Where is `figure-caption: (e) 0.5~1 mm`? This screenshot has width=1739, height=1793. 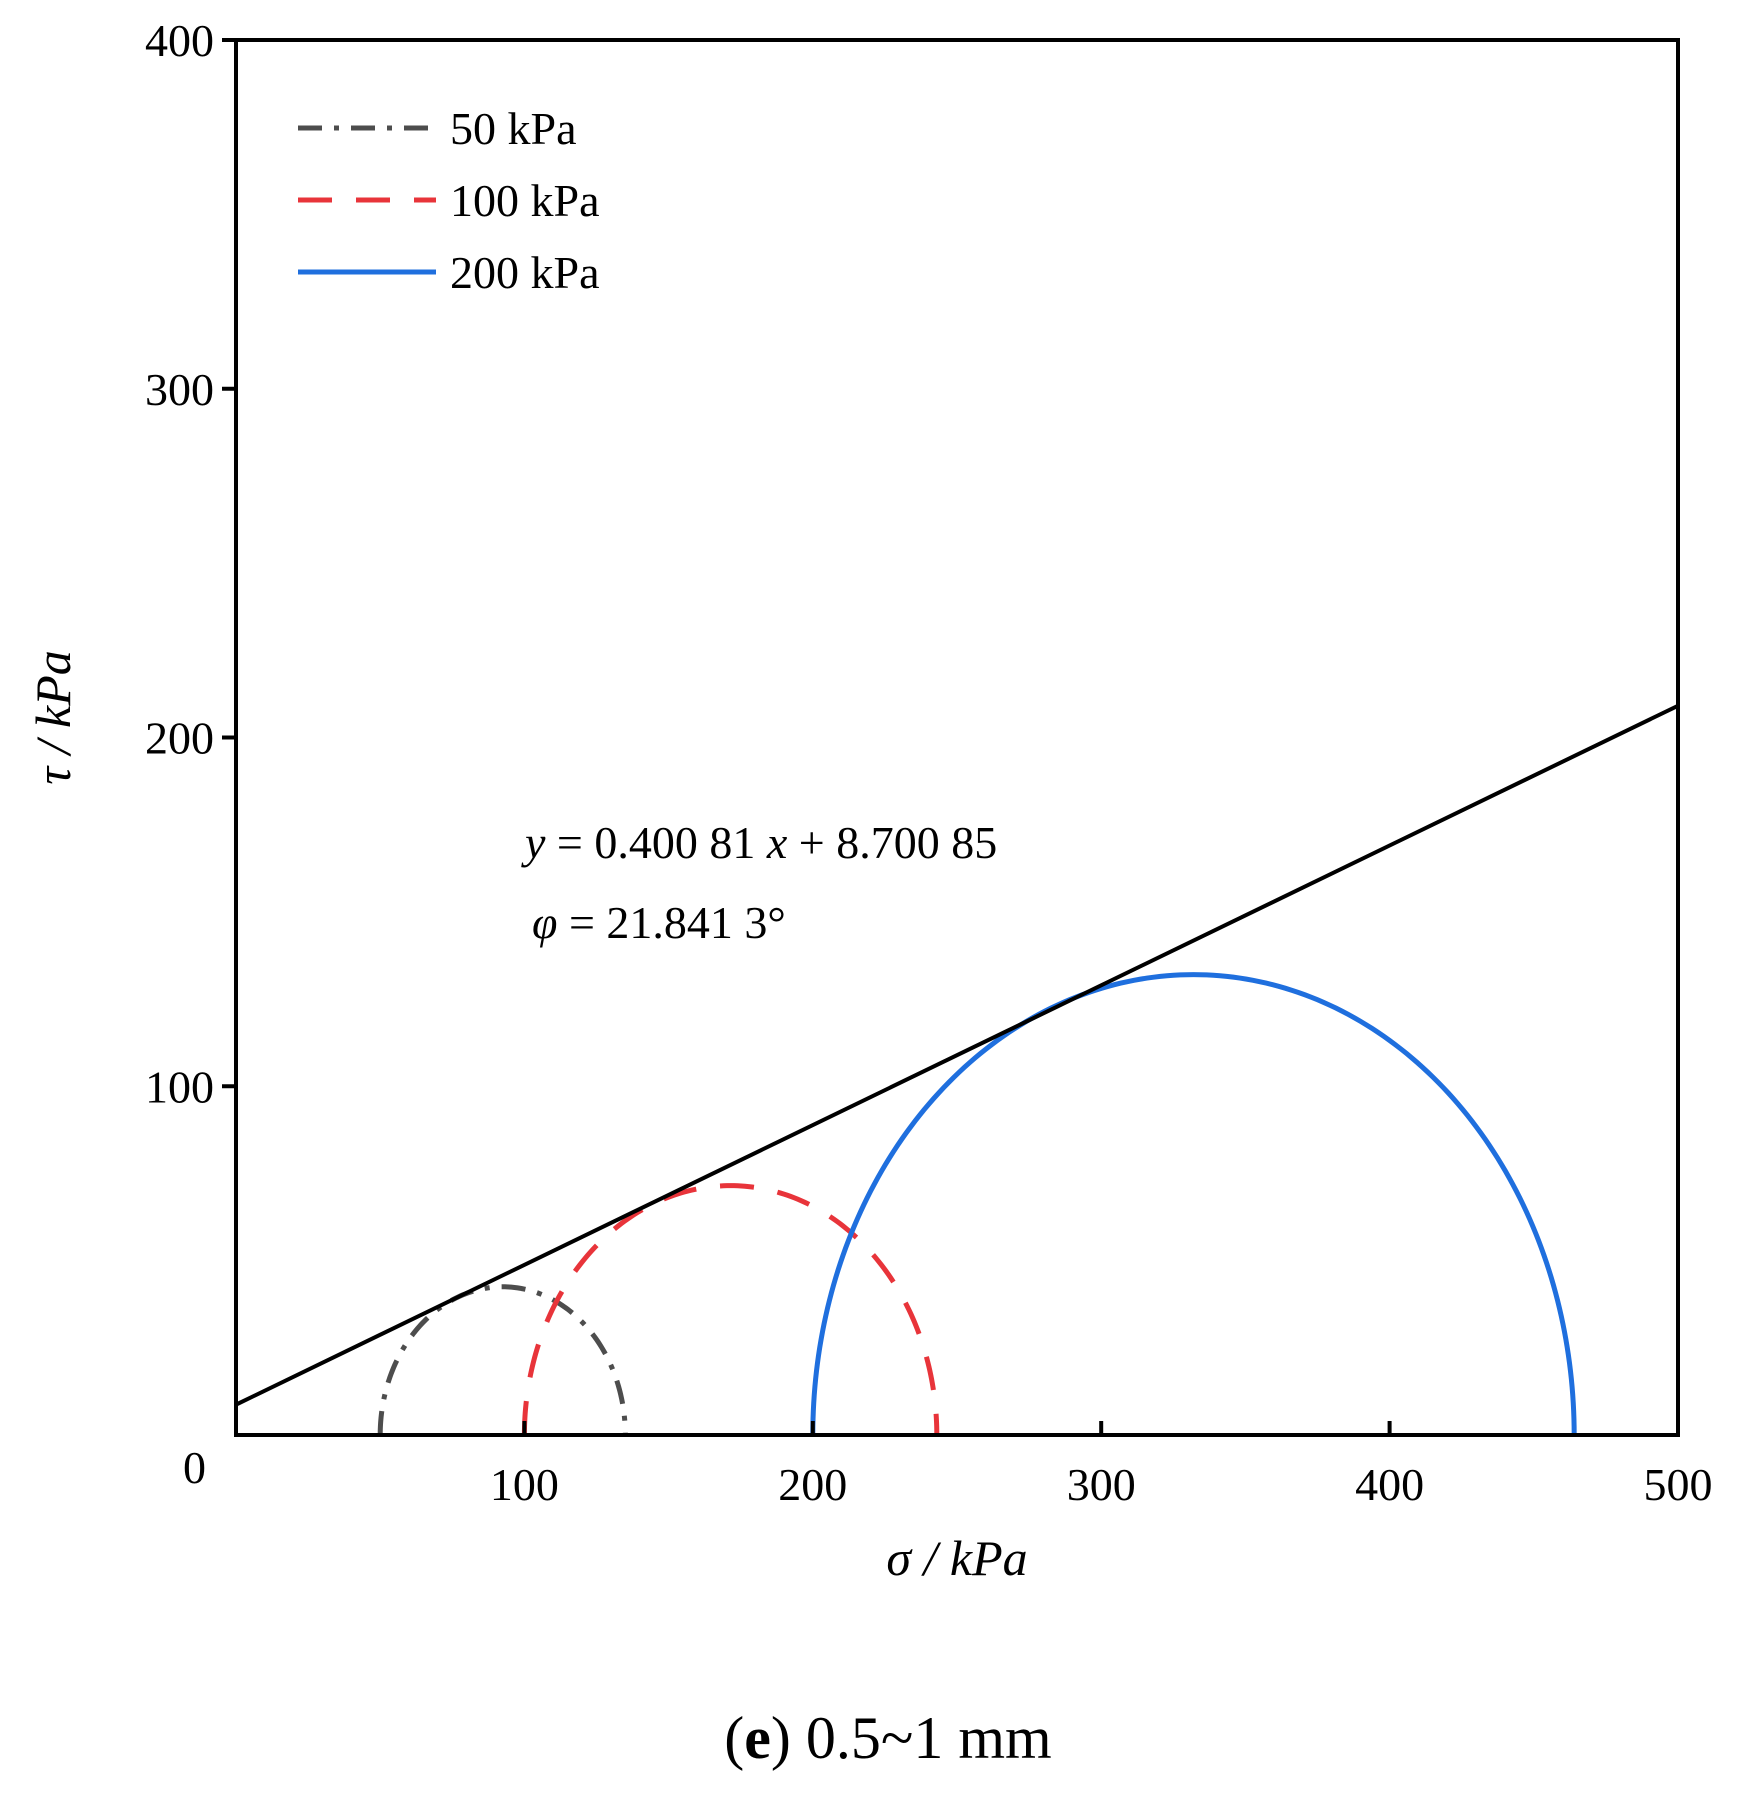 figure-caption: (e) 0.5~1 mm is located at coordinates (887, 1738).